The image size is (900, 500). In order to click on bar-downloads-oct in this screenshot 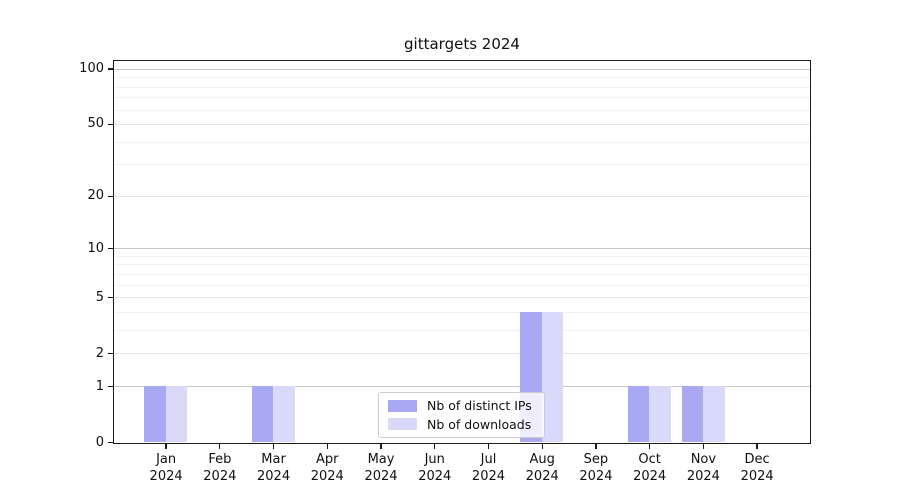, I will do `click(660, 414)`.